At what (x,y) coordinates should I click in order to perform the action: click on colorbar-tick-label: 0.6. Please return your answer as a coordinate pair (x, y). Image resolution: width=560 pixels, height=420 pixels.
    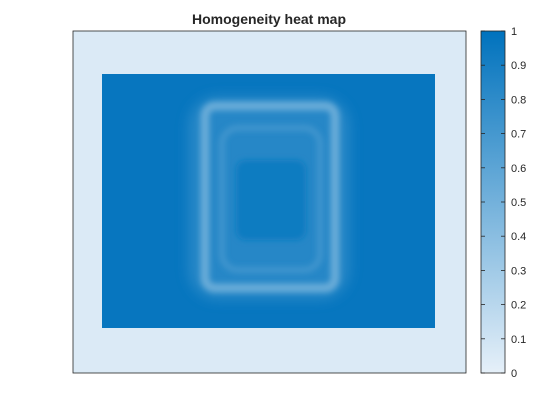
    Looking at the image, I should click on (518, 169).